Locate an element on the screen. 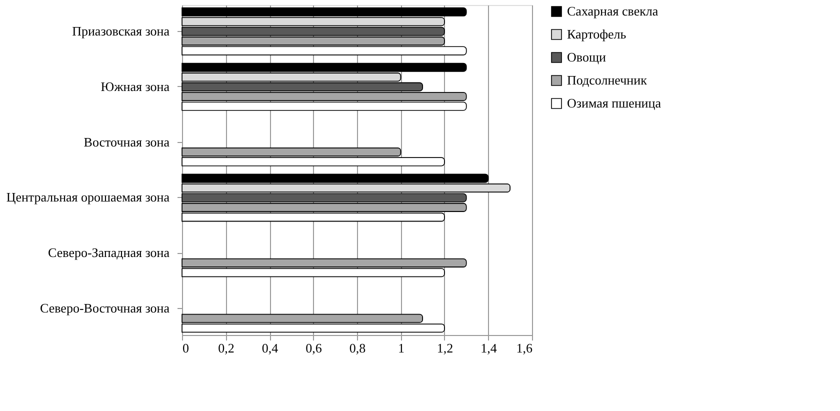  x-tick-label: 1 is located at coordinates (401, 348).